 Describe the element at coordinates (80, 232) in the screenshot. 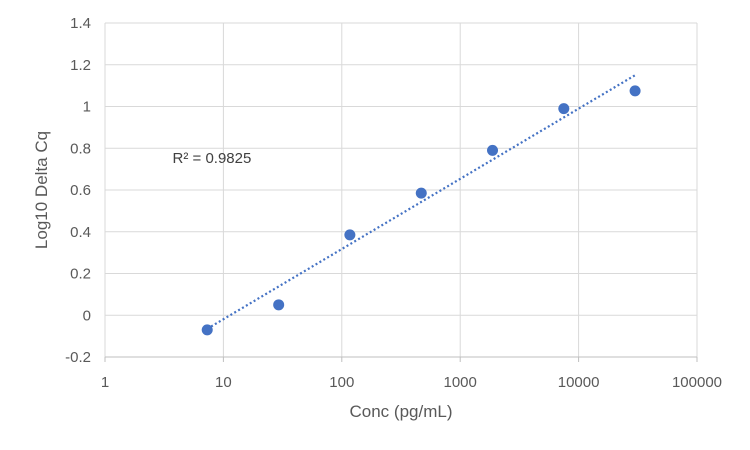

I see `y-tick-label: 0.4` at that location.